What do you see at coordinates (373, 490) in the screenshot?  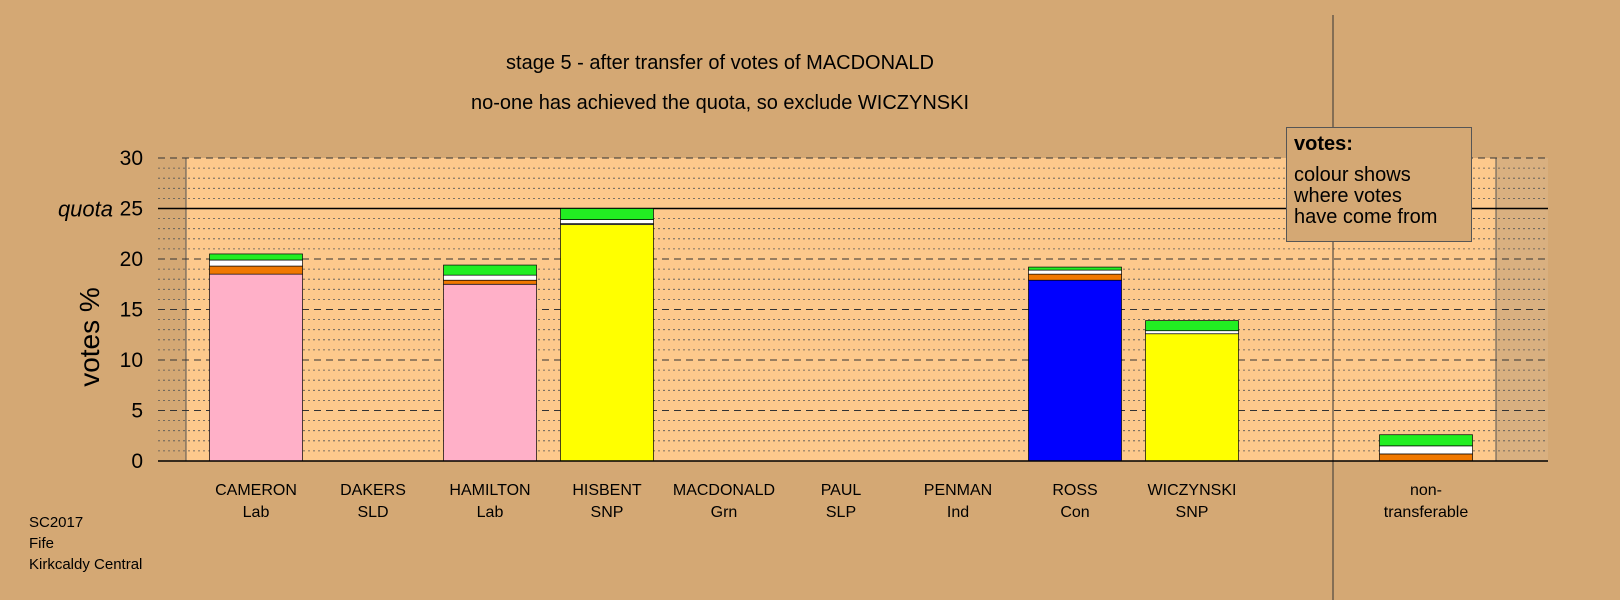 I see `candidate-name: DAKERS` at bounding box center [373, 490].